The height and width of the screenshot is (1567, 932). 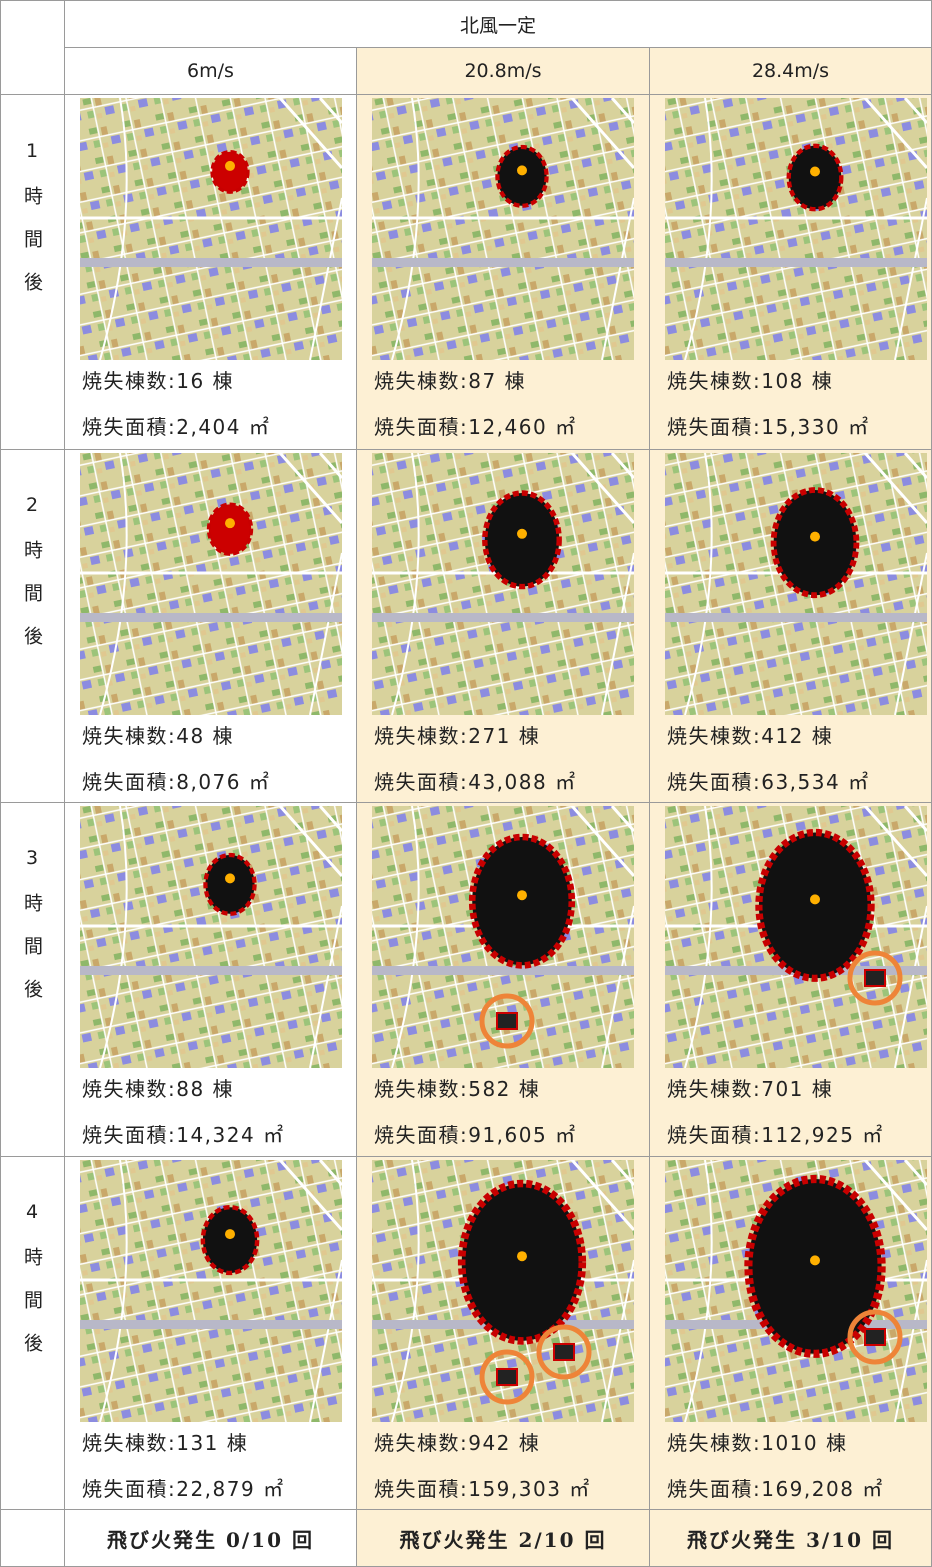 I want to click on result-cell: 焼失棟数:942 棟焼失面積:159,303 ㎡, so click(x=503, y=1333).